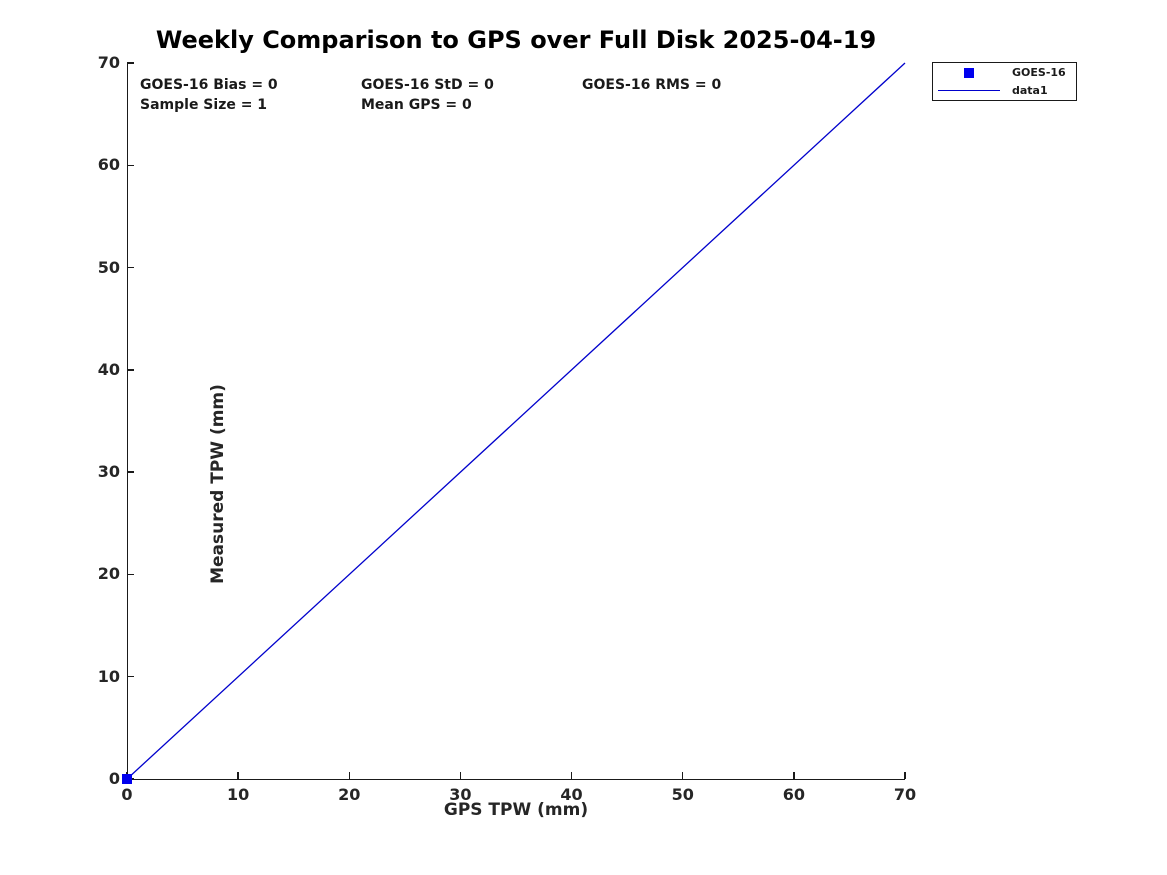  What do you see at coordinates (238, 794) in the screenshot?
I see `x-tick-label: 10` at bounding box center [238, 794].